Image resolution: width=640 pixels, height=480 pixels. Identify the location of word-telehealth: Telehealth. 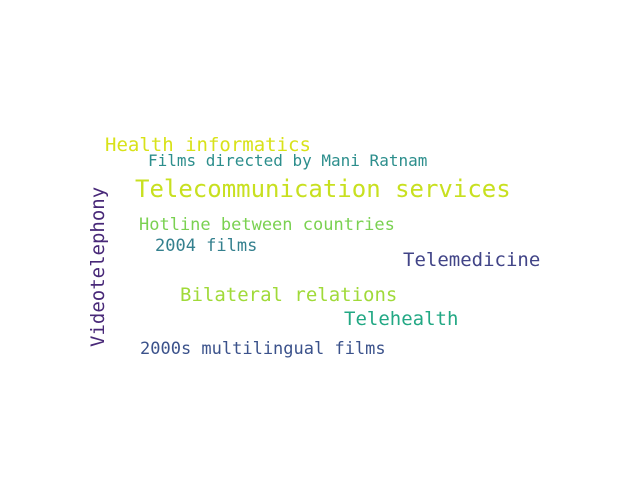
(401, 319).